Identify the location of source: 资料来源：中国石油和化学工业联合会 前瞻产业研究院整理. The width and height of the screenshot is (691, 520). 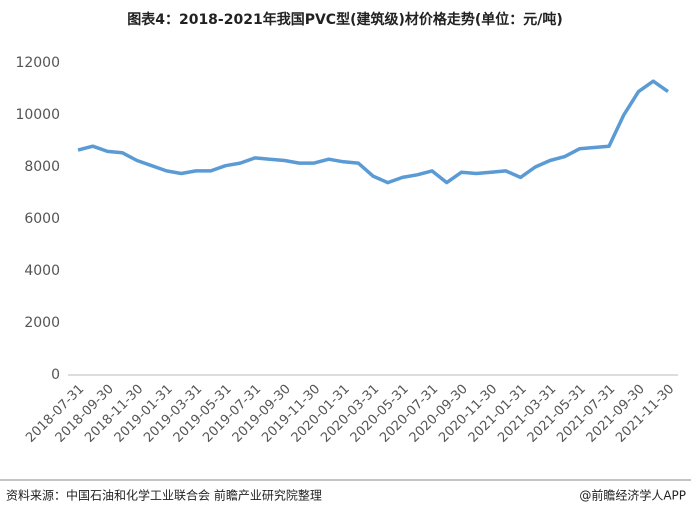
(164, 495).